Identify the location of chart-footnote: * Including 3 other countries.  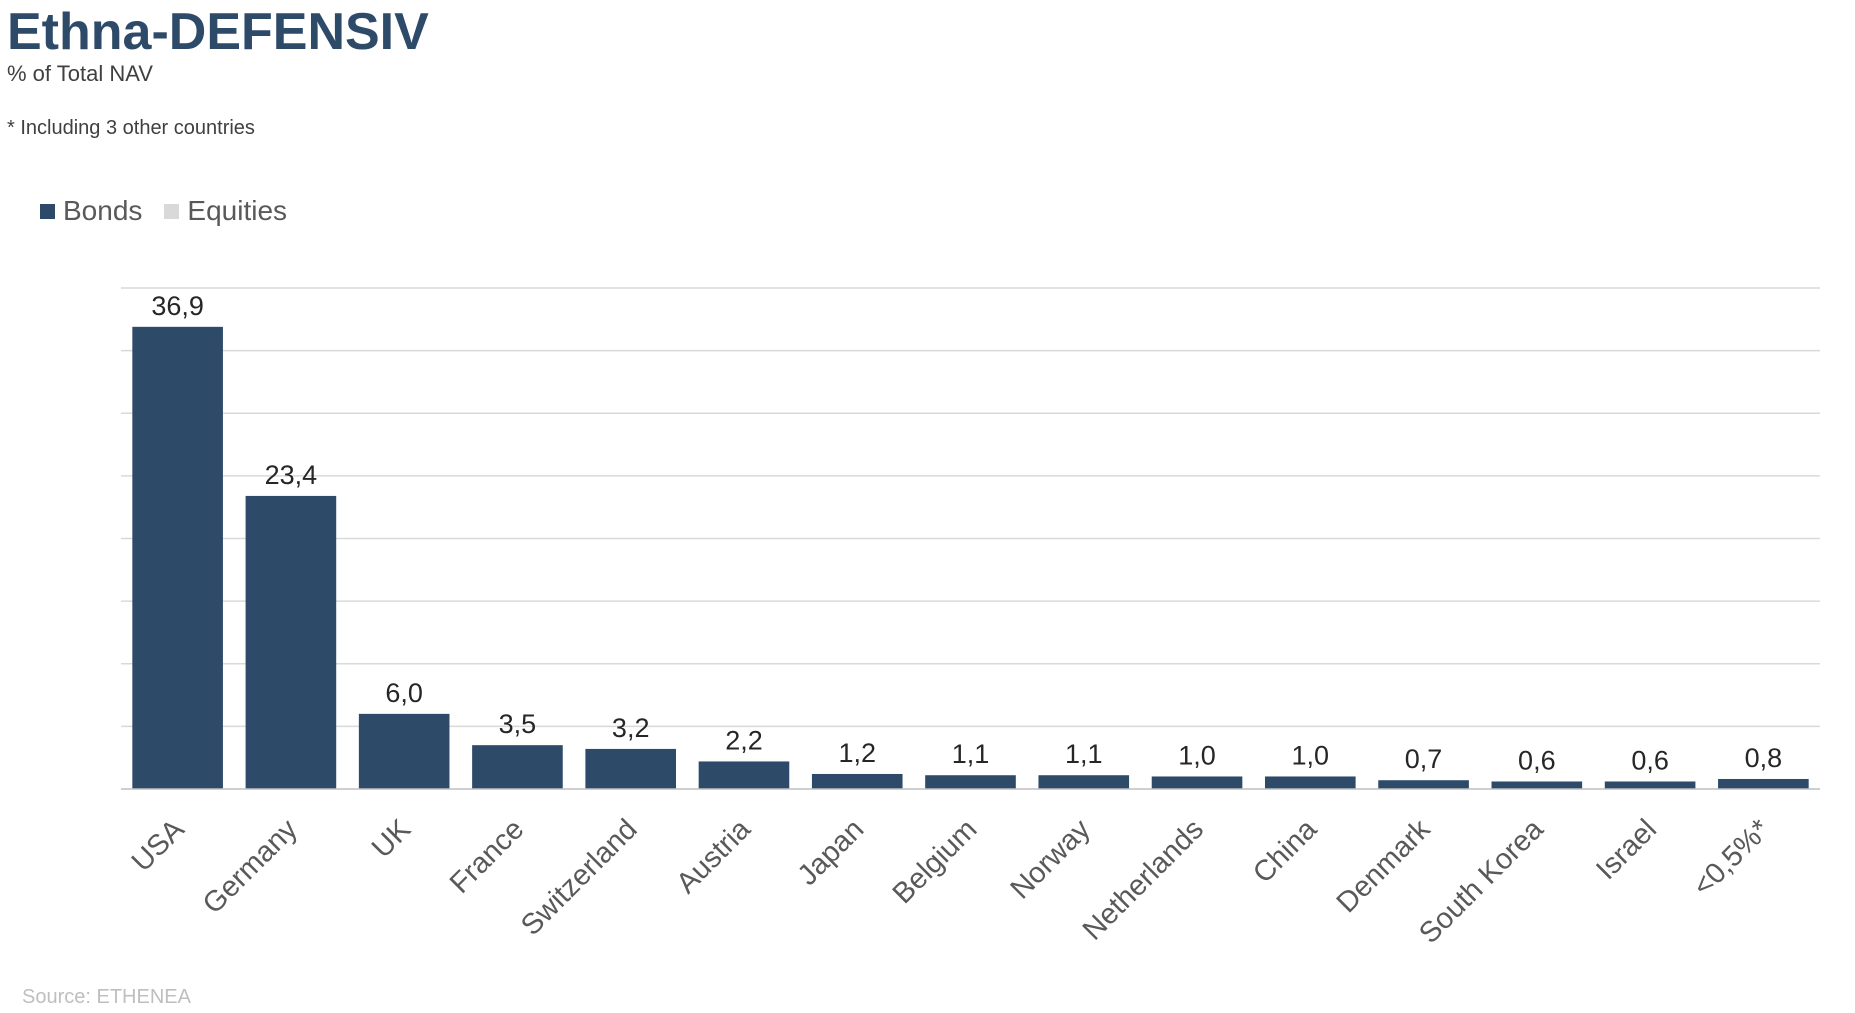
(131, 128).